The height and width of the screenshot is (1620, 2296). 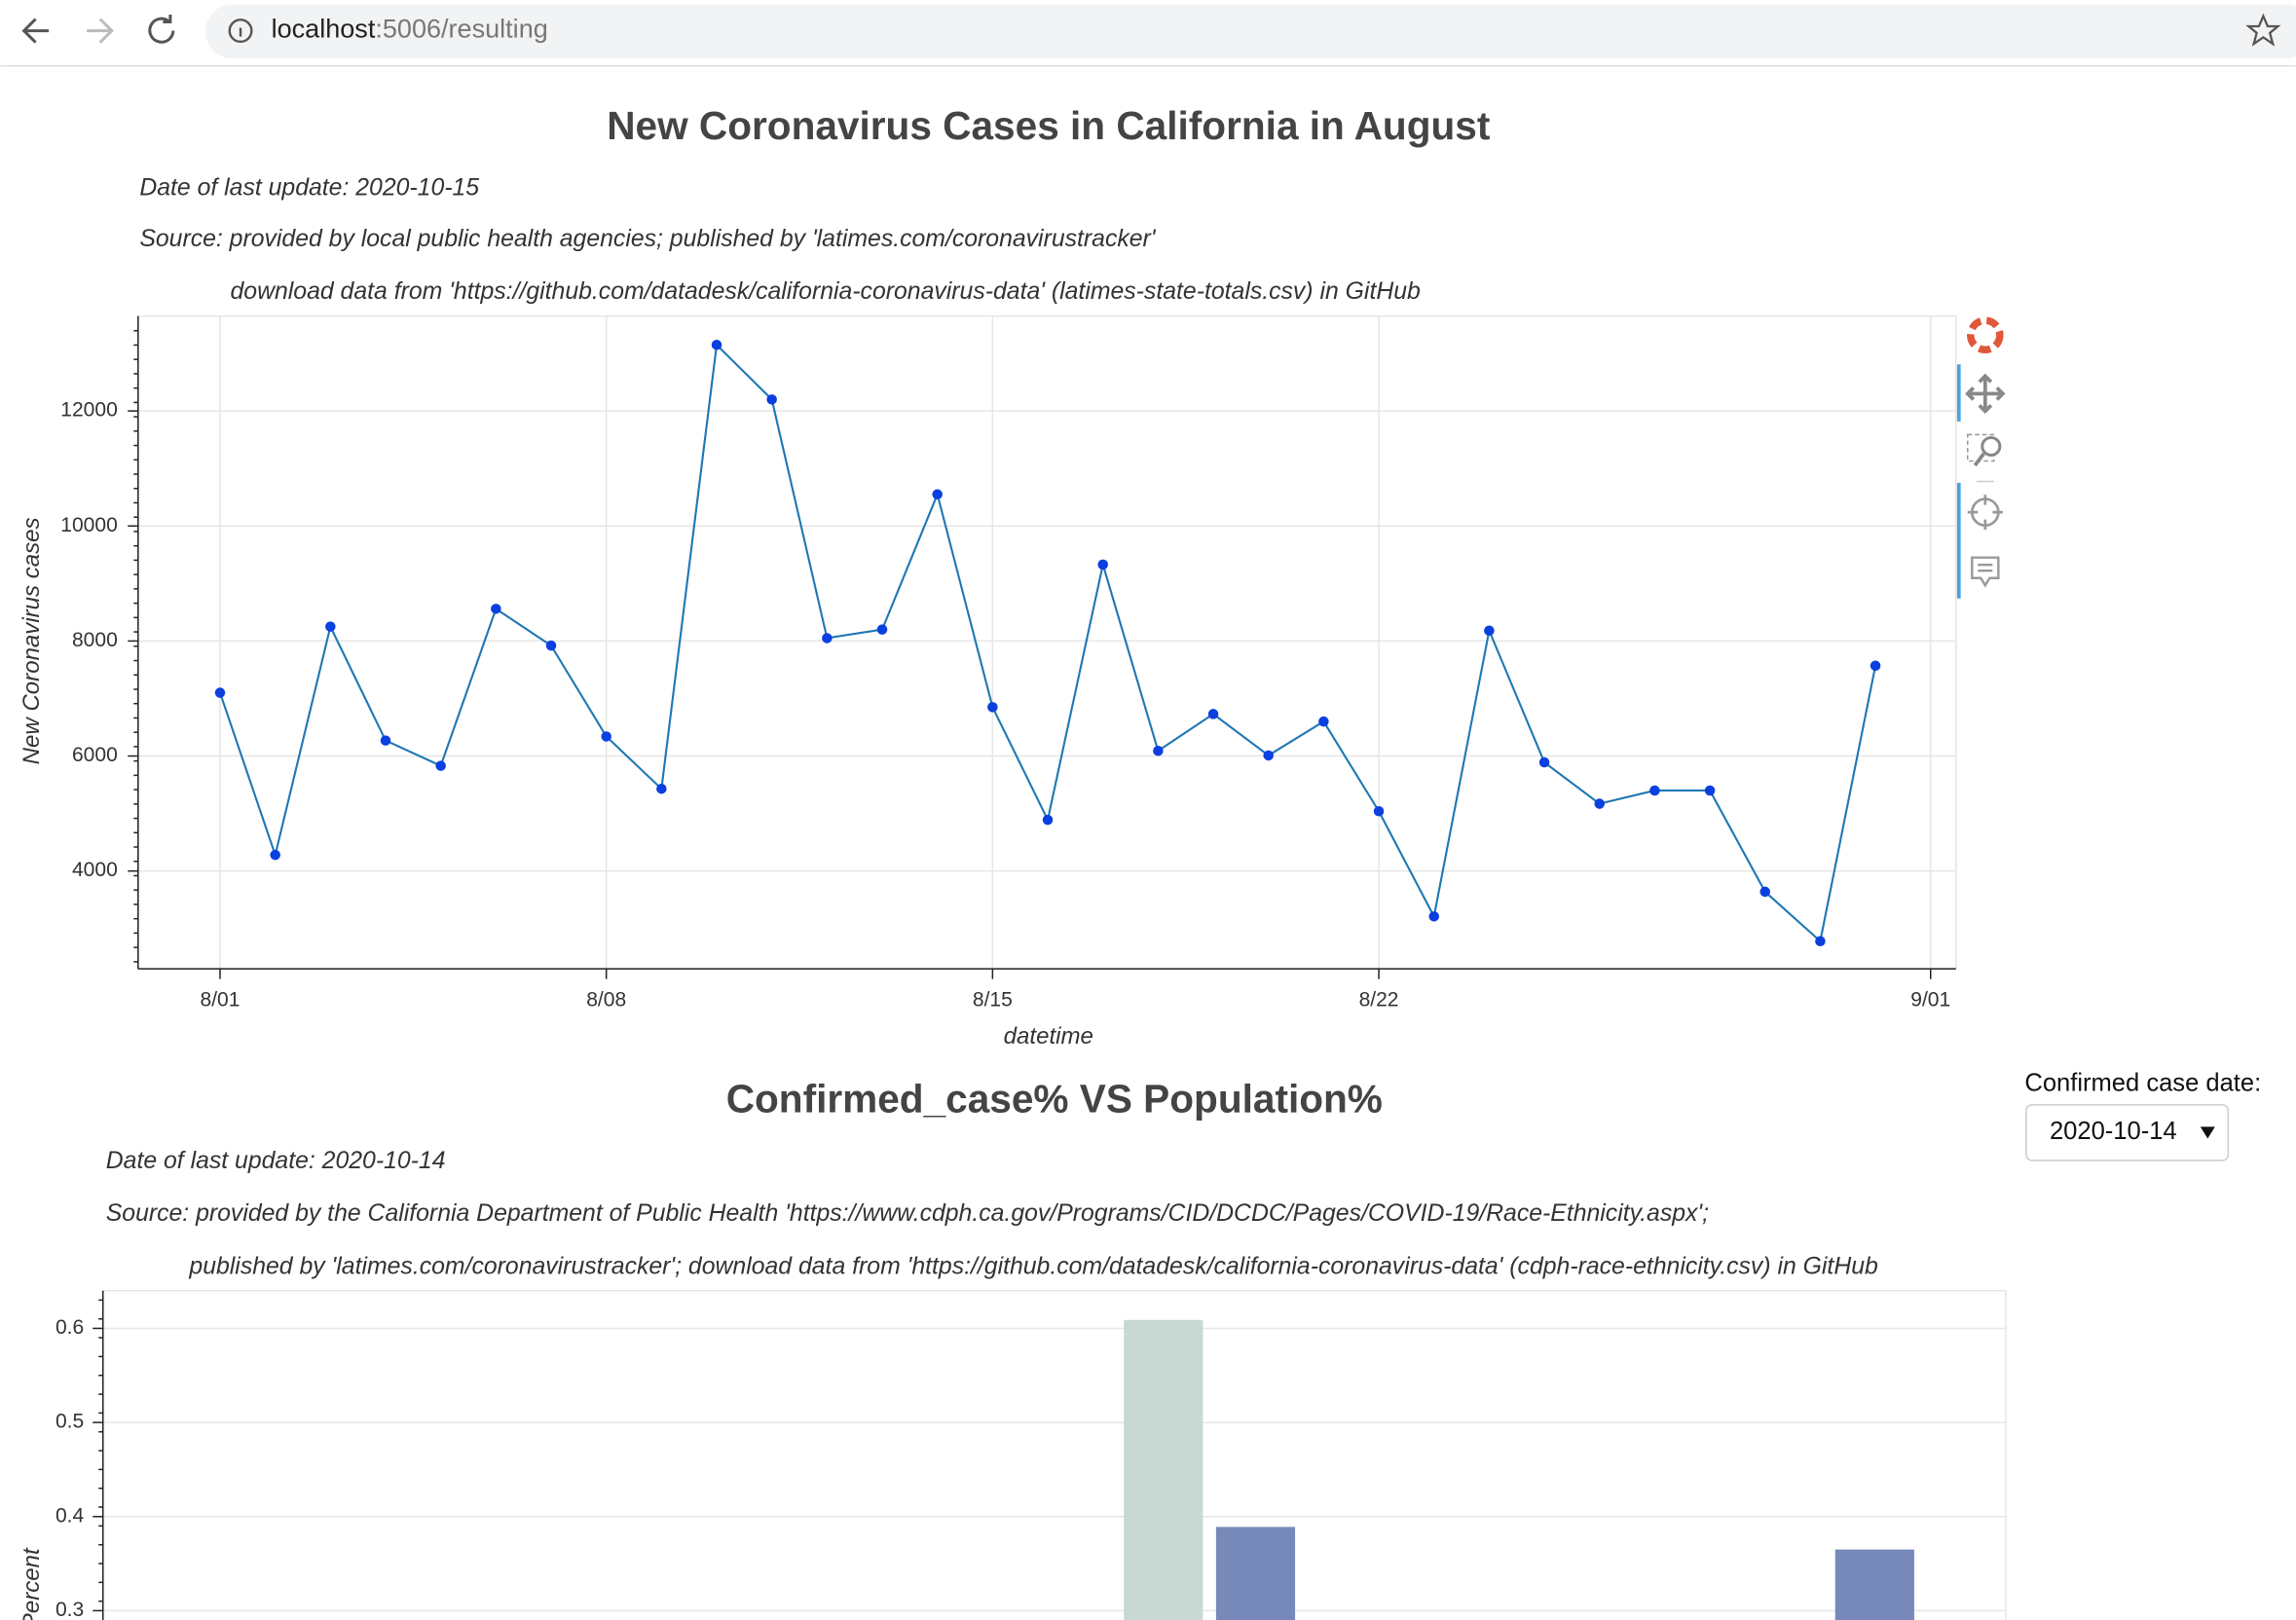 What do you see at coordinates (221, 1000) in the screenshot?
I see `x-tick-label: 8/01` at bounding box center [221, 1000].